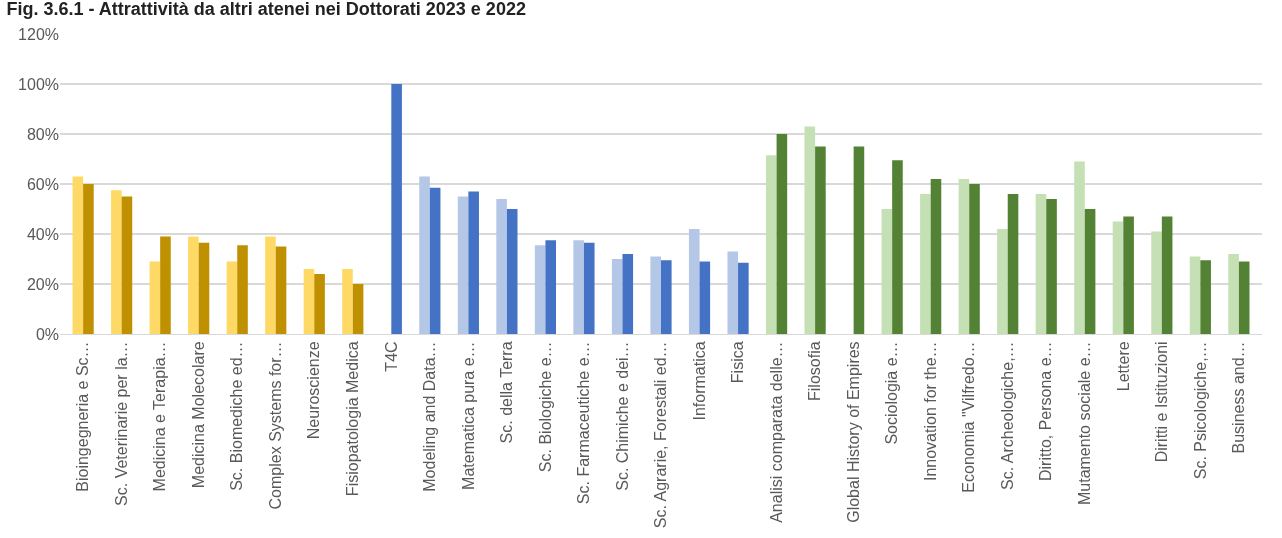  Describe the element at coordinates (314, 390) in the screenshot. I see `x-tick-label: Neuroscienze` at that location.